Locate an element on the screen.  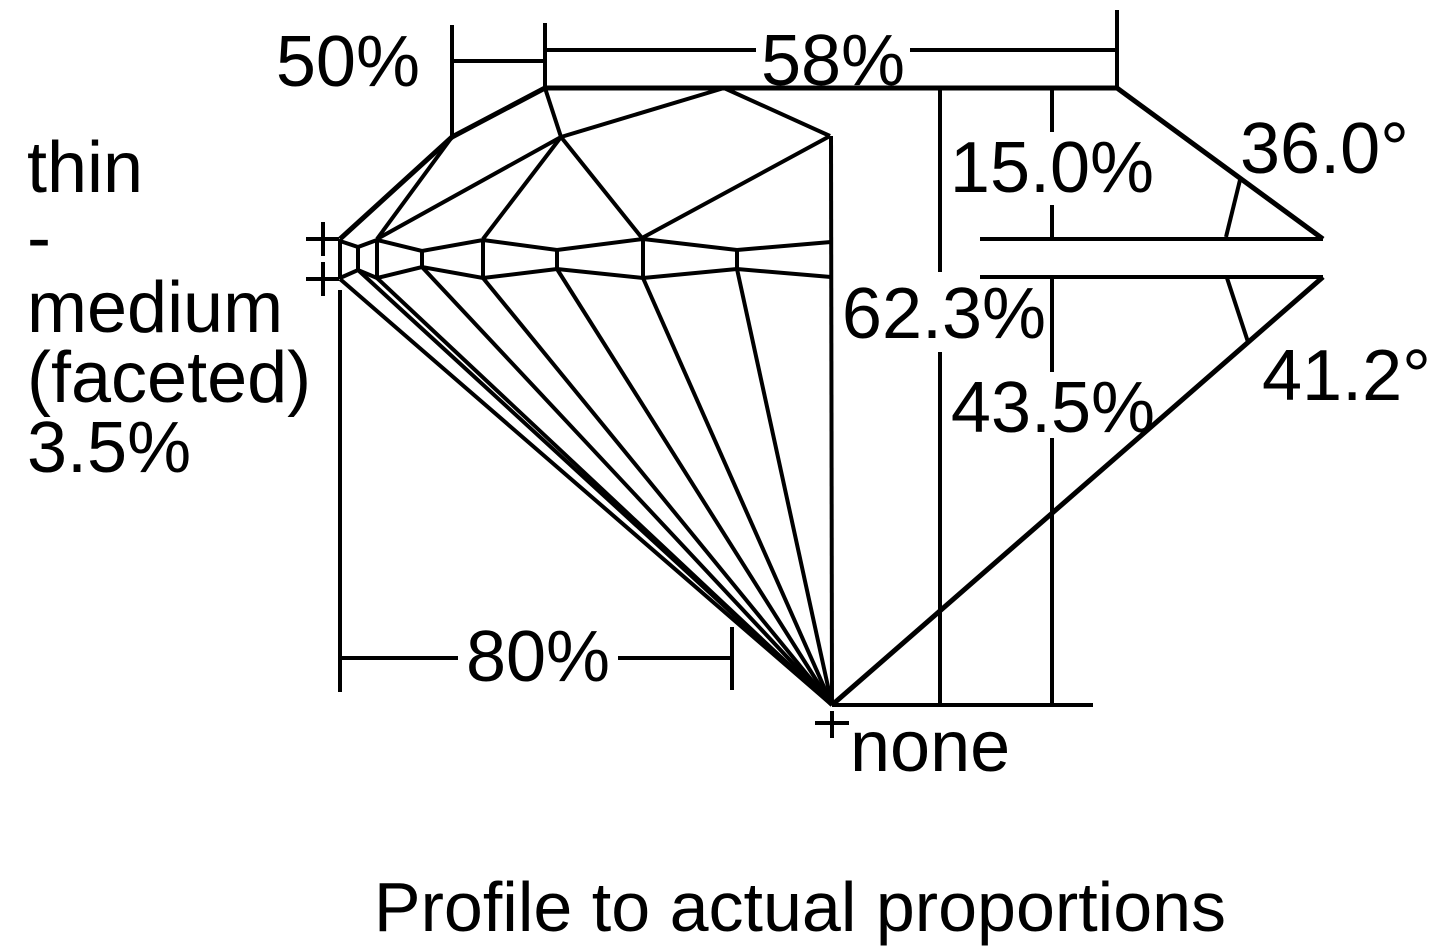
girdle-desc-line-3: medium is located at coordinates (155, 308).